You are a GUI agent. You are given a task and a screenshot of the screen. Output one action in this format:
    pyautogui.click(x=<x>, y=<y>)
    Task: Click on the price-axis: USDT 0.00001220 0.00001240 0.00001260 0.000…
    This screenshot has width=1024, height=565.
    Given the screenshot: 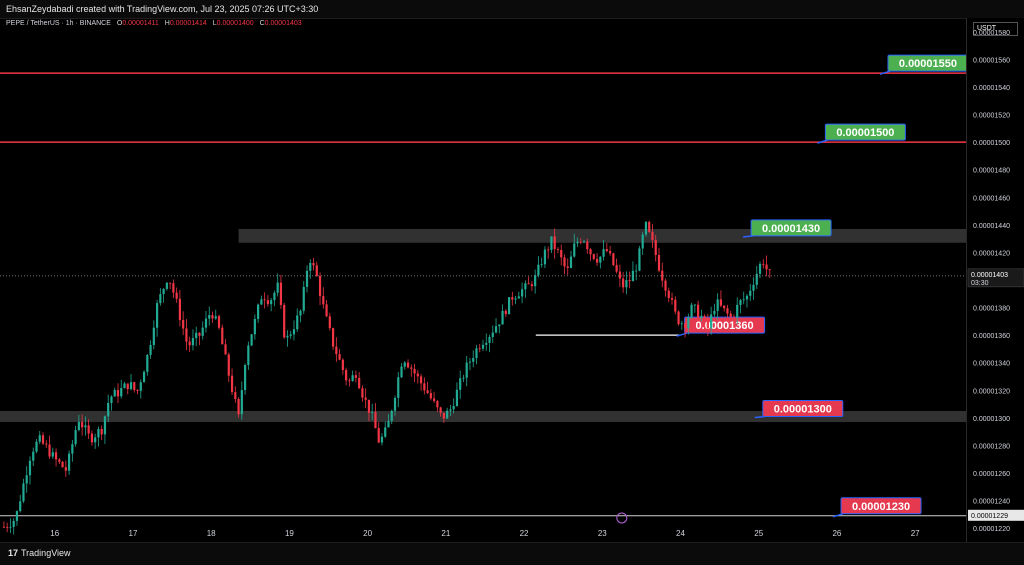 What is the action you would take?
    pyautogui.click(x=995, y=280)
    